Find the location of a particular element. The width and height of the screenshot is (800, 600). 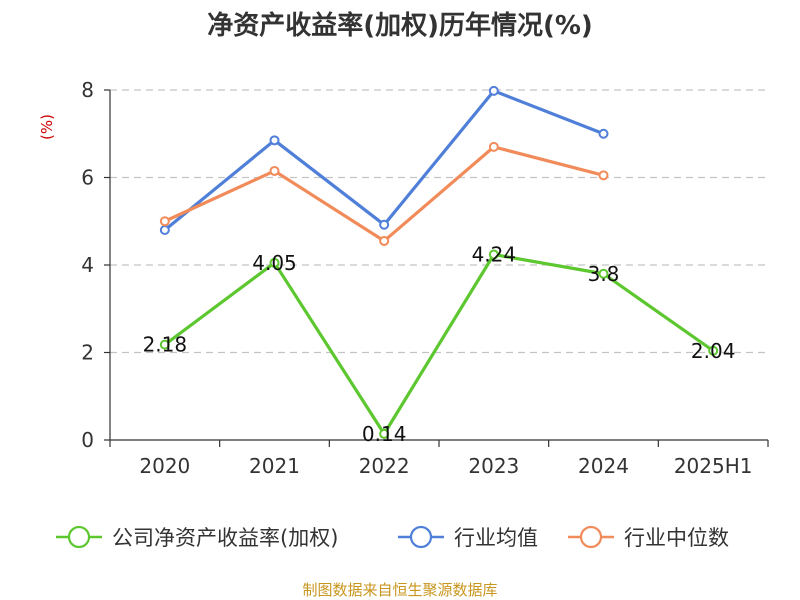

point-2-2020 is located at coordinates (164, 221).